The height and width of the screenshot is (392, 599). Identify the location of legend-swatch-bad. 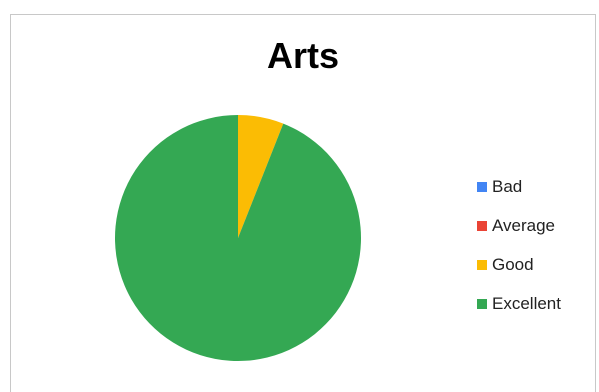
(482, 186).